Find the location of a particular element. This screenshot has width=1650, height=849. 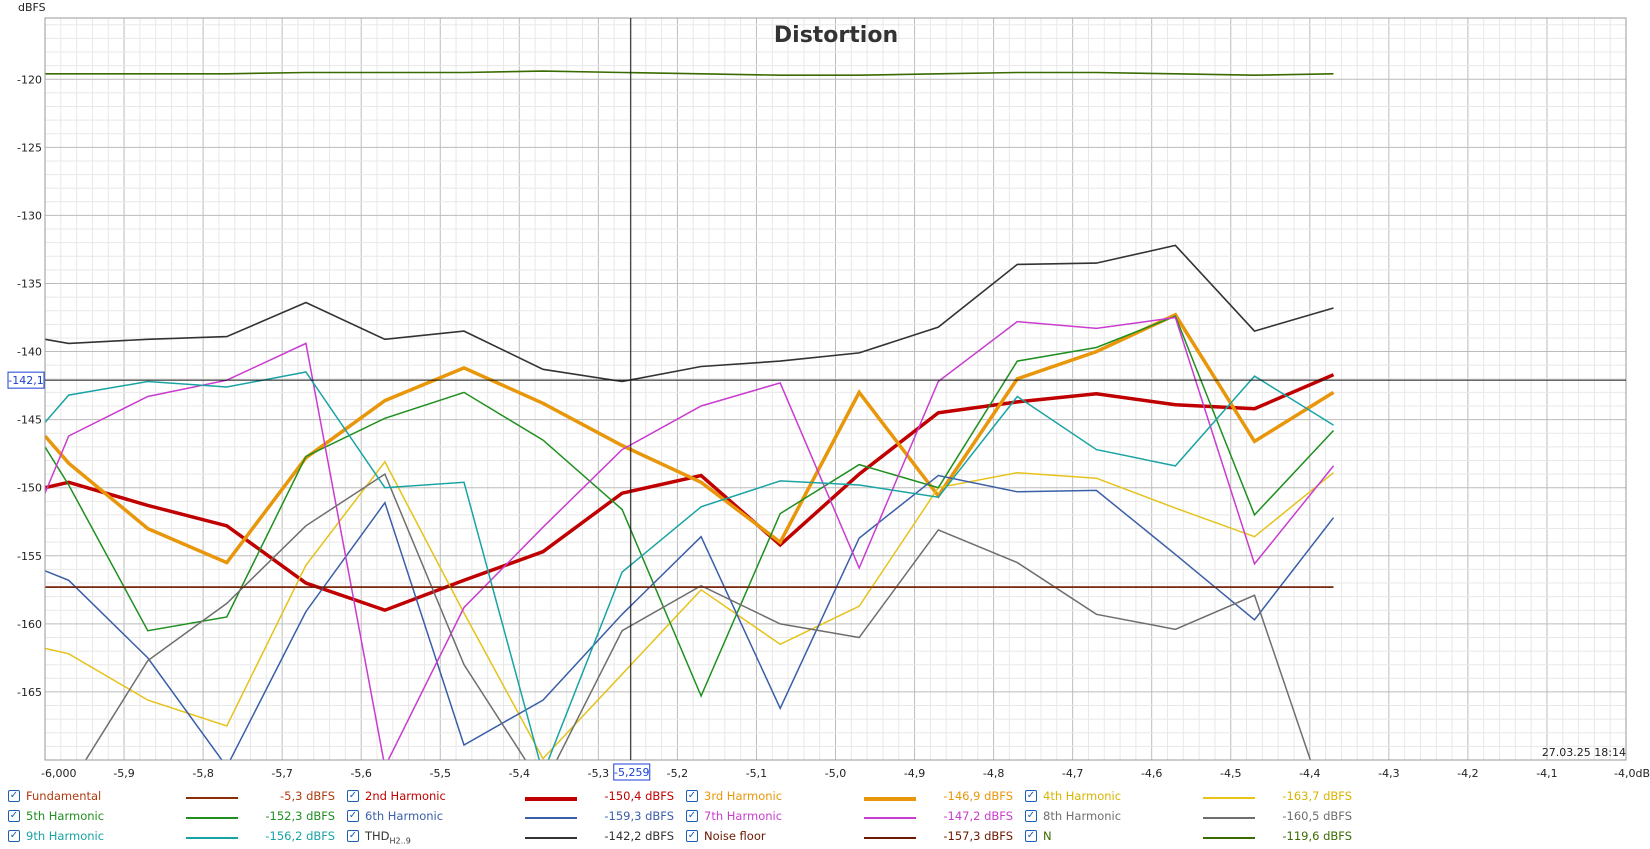

legend-checkbox-7th-harmonic: ✓ is located at coordinates (692, 816).